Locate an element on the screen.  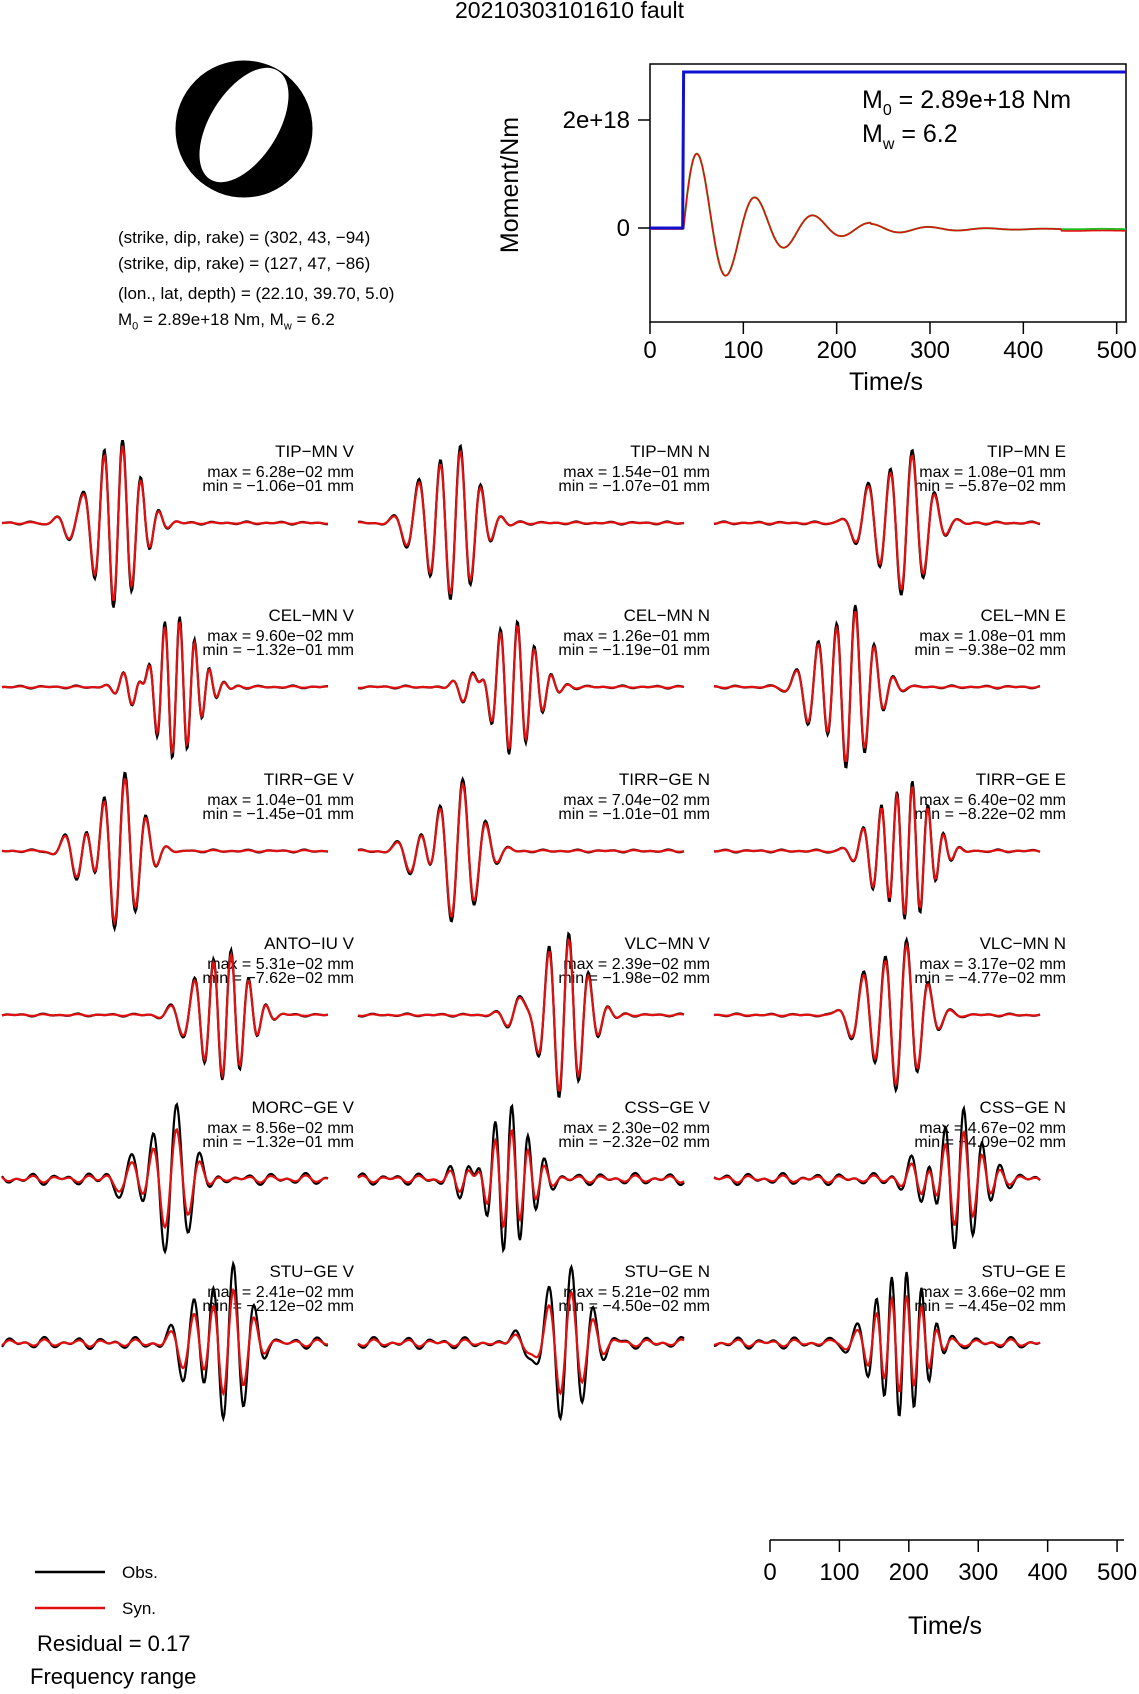
min-amplitude-label: min = −1.19e−01 mm is located at coordinates (634, 650).